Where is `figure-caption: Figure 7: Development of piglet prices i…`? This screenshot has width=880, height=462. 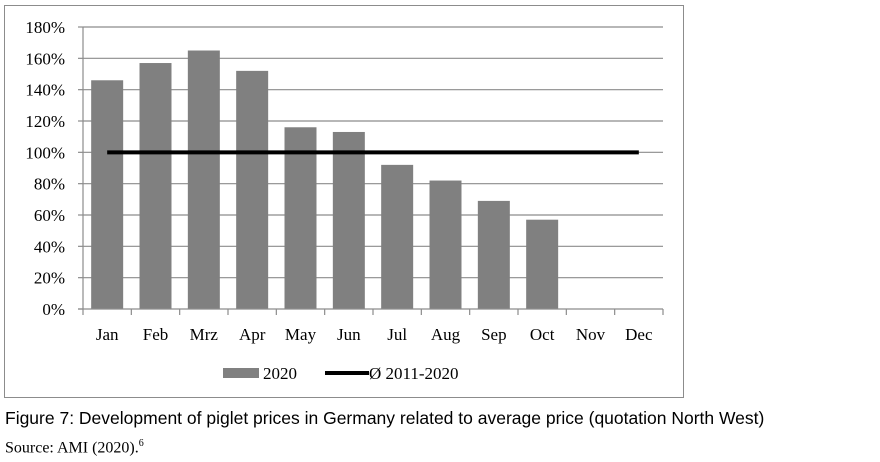
figure-caption: Figure 7: Development of piglet prices i… is located at coordinates (385, 418).